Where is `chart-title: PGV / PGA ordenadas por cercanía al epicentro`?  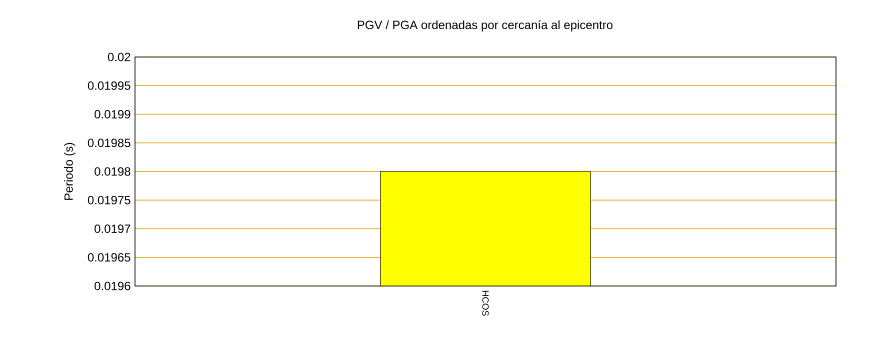 chart-title: PGV / PGA ordenadas por cercanía al epicentro is located at coordinates (485, 26).